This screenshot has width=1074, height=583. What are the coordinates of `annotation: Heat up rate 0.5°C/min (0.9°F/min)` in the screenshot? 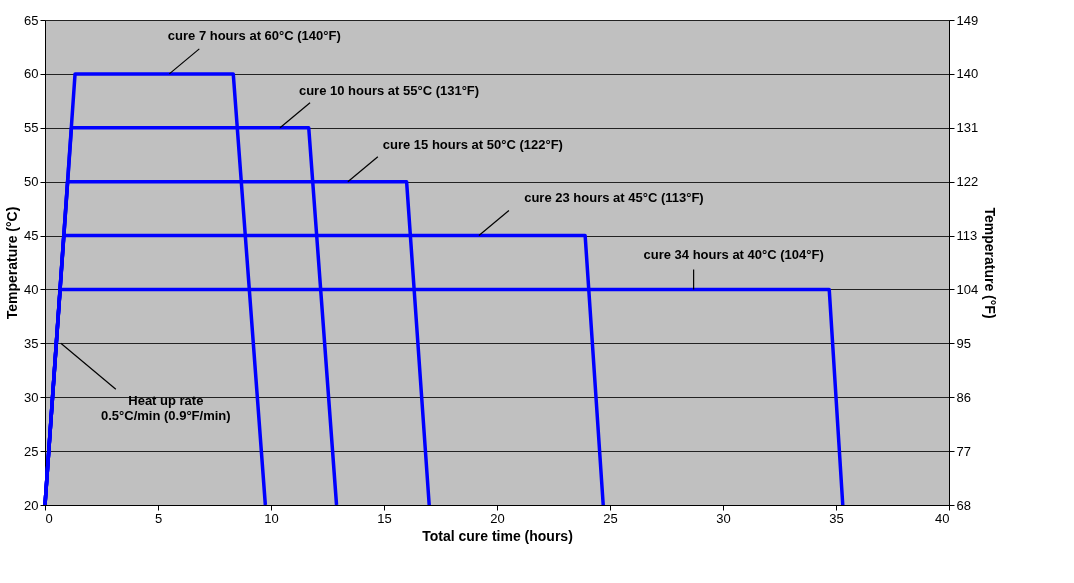 It's located at (166, 408).